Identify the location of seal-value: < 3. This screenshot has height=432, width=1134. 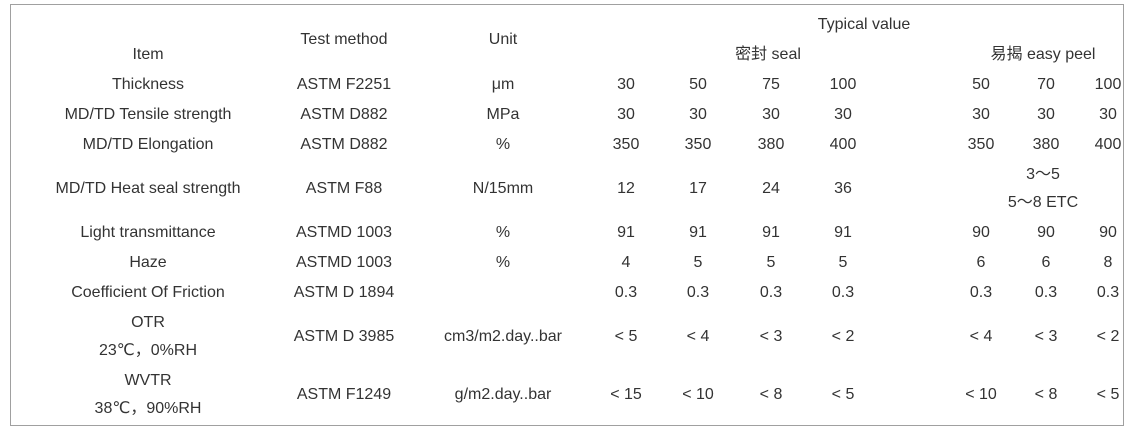
(771, 336).